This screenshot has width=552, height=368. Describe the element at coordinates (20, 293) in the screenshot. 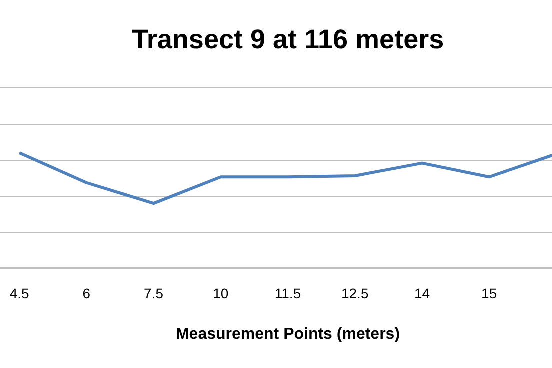

I see `x-tick-label: 4.5` at that location.